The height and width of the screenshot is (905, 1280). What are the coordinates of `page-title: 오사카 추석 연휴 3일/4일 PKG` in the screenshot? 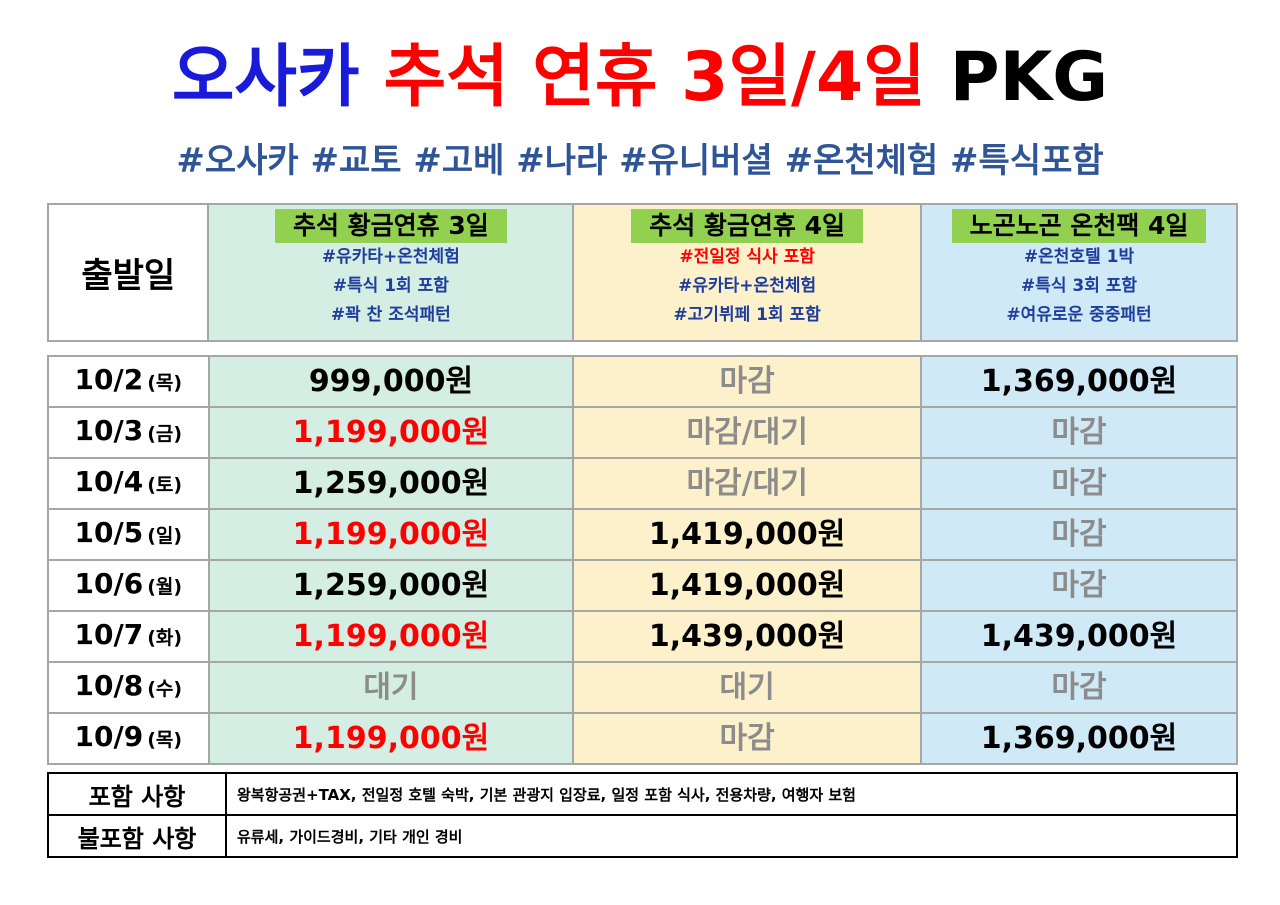 It's located at (640, 78).